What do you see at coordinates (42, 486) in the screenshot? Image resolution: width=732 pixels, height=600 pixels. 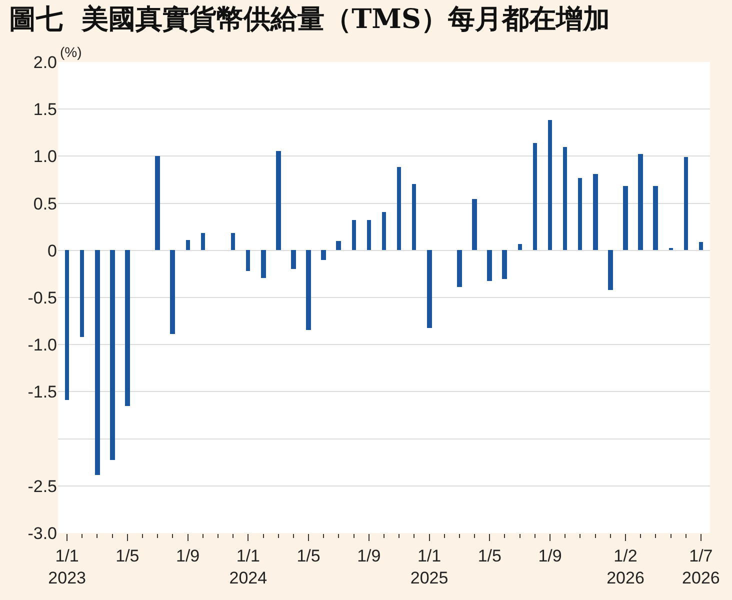 I see `y-tick-label: -2.5` at bounding box center [42, 486].